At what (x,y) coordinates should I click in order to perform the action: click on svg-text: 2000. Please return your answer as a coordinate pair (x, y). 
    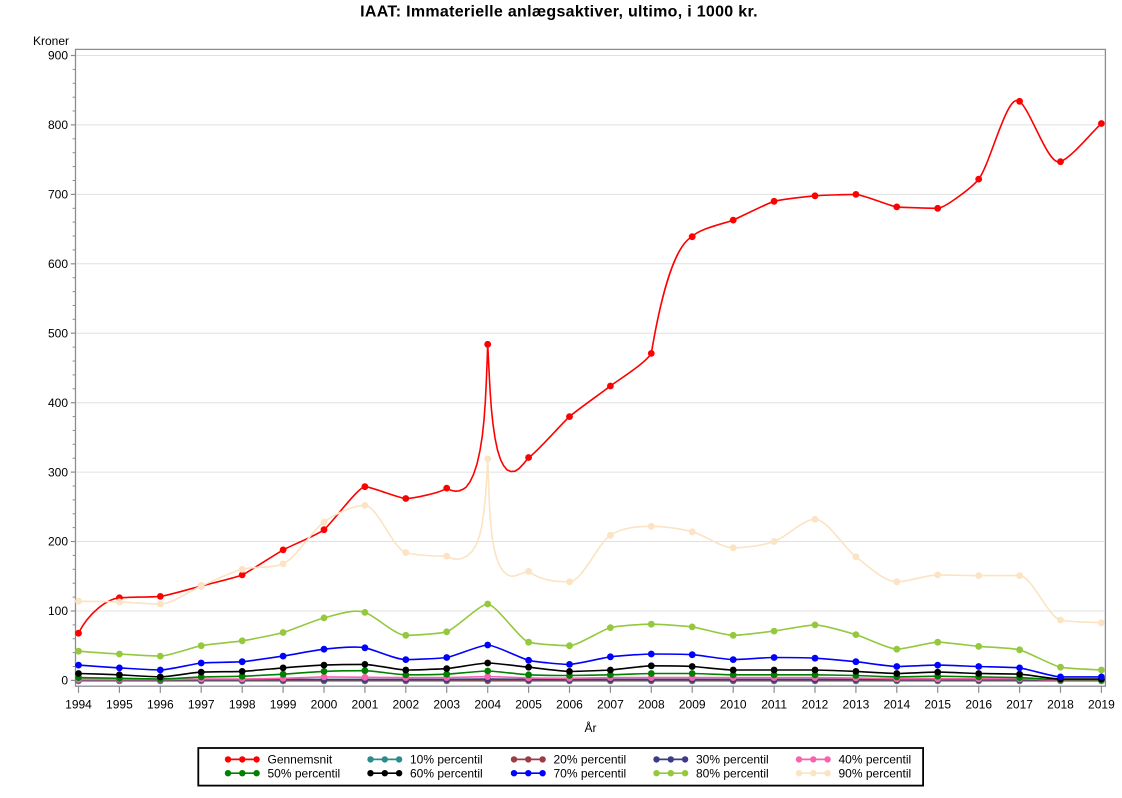
    Looking at the image, I should click on (324, 704).